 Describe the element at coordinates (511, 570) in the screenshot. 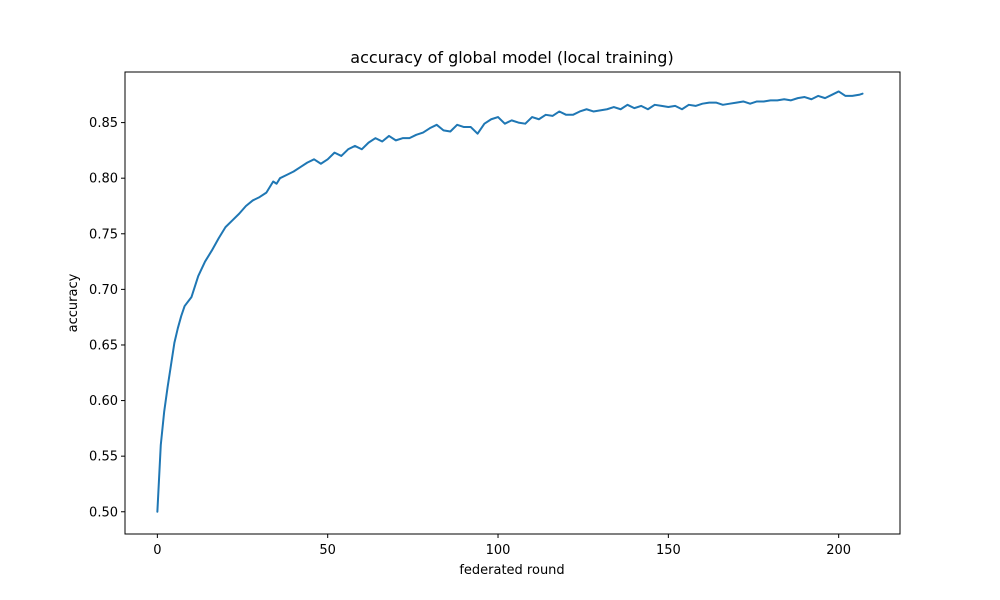

I see `x-axis-title: federated round` at that location.